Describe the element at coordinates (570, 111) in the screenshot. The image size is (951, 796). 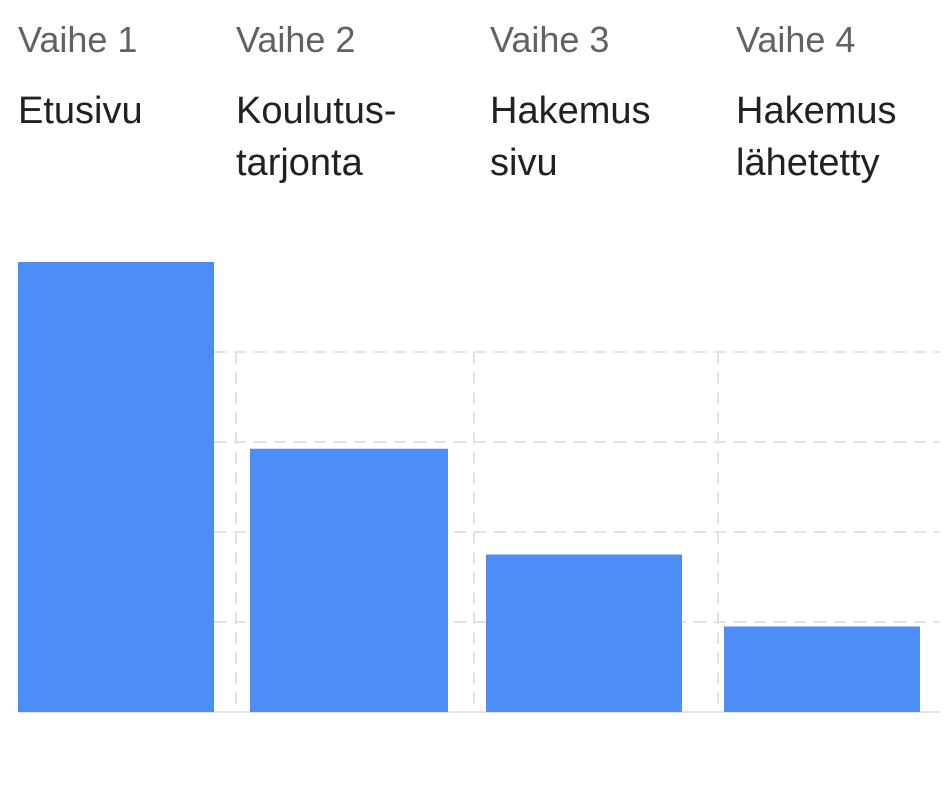
I see `stage-label-3-line-1: Hakemus` at that location.